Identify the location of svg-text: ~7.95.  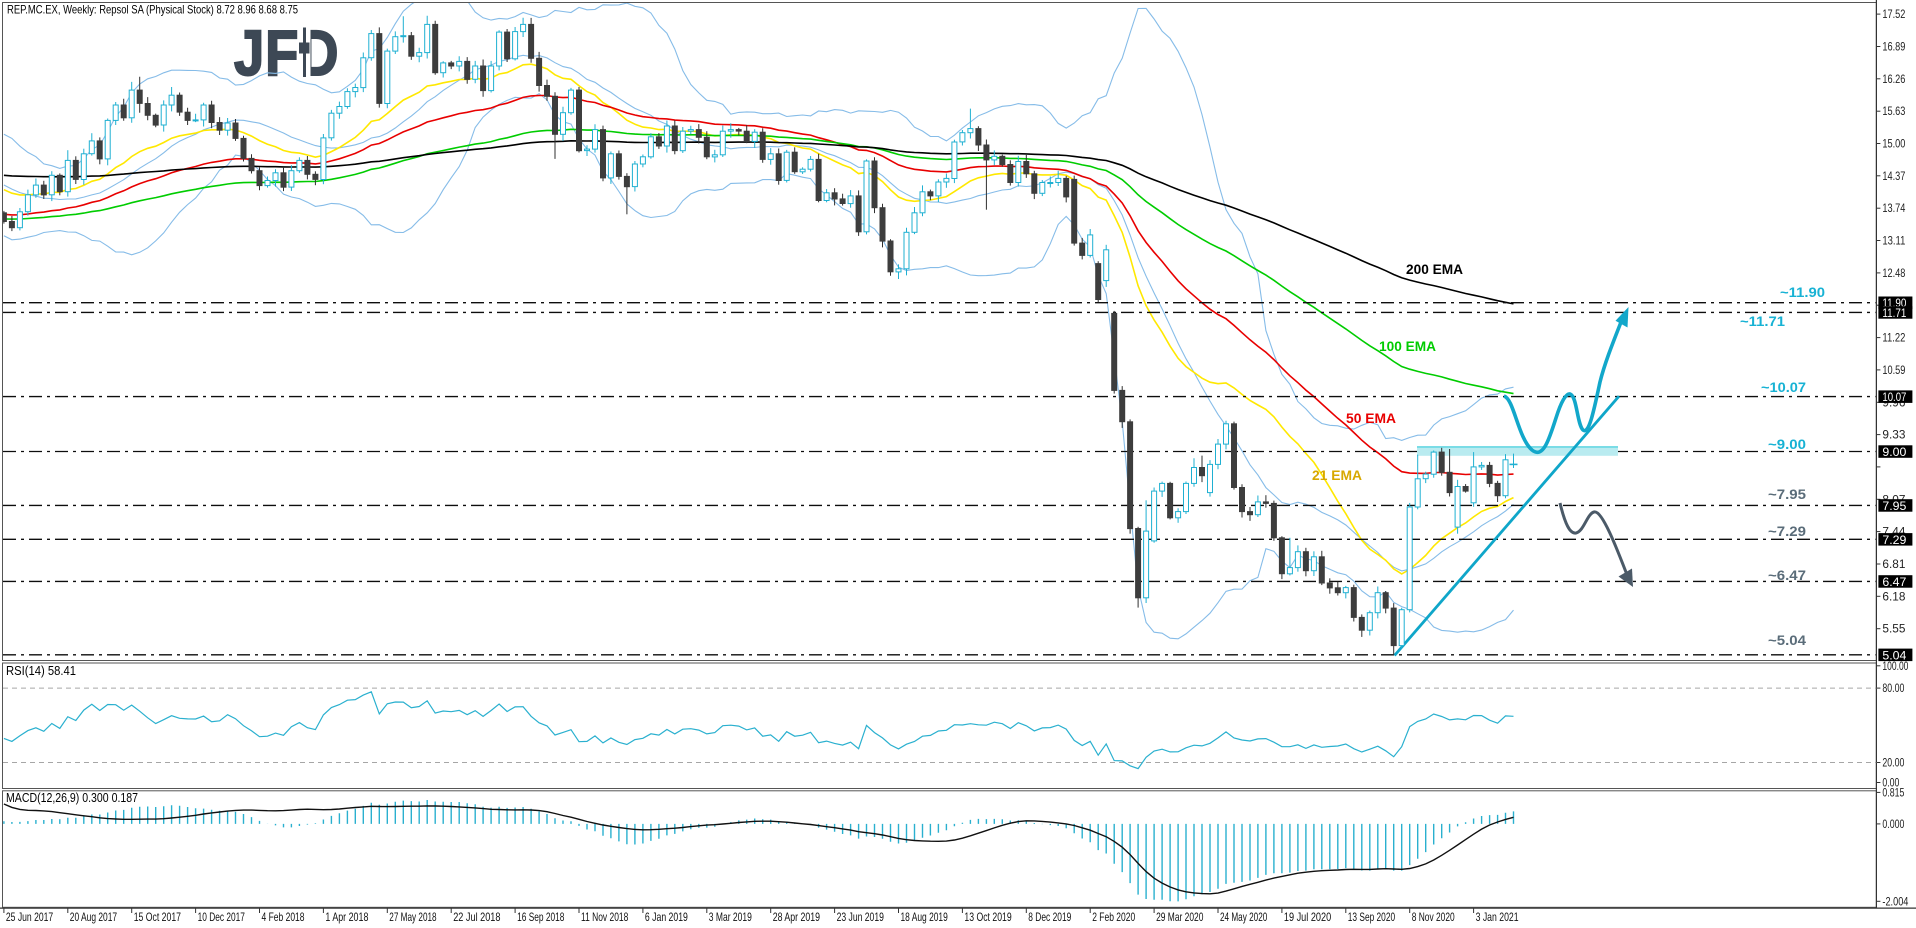
(1787, 494).